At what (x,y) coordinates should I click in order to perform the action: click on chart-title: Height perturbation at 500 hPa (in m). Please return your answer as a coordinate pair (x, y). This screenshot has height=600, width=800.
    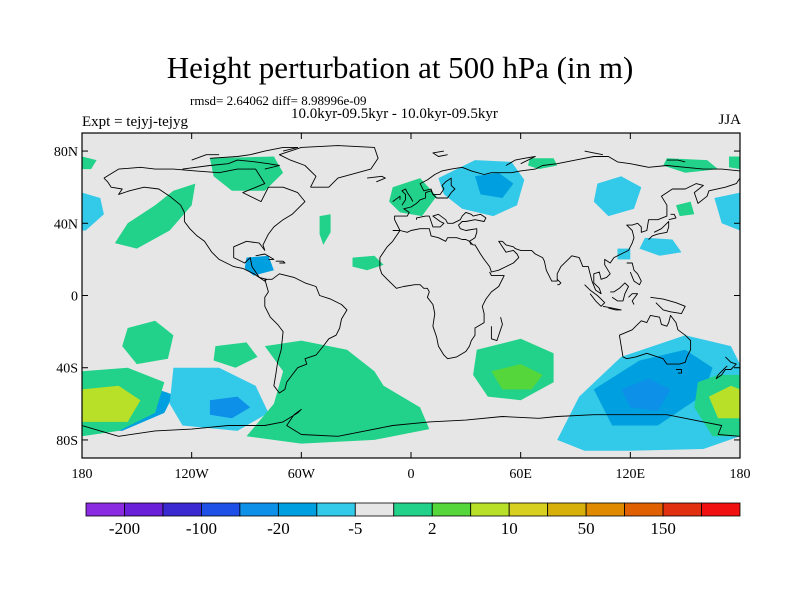
    Looking at the image, I should click on (400, 67).